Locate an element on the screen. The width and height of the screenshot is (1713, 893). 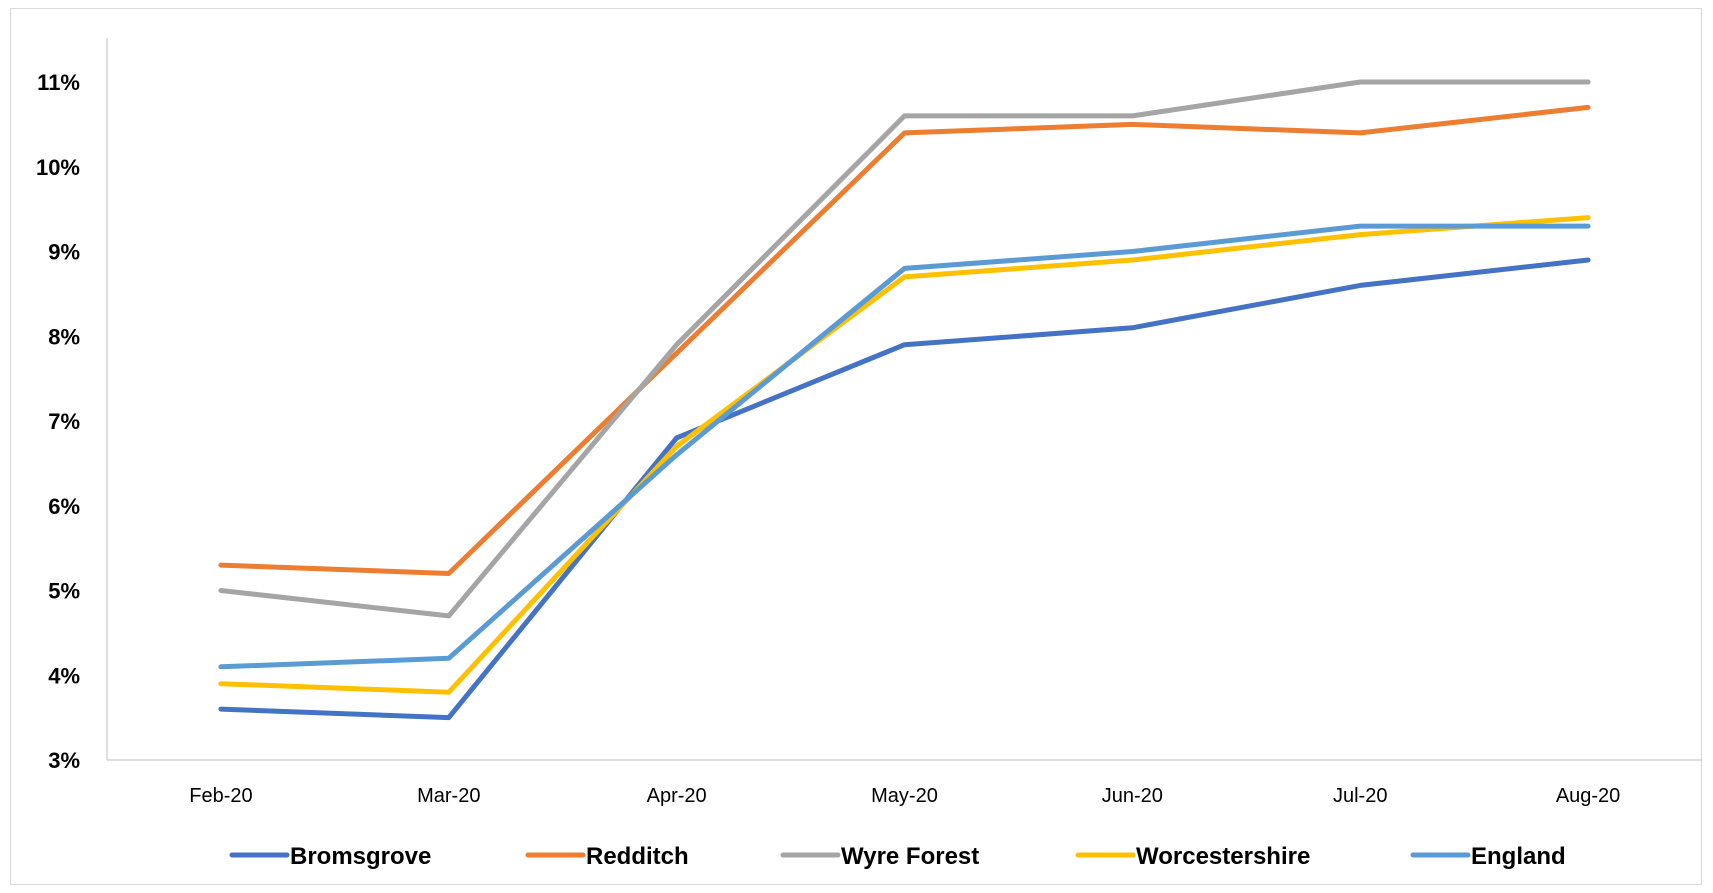
y-tick-label: 6% is located at coordinates (64, 506).